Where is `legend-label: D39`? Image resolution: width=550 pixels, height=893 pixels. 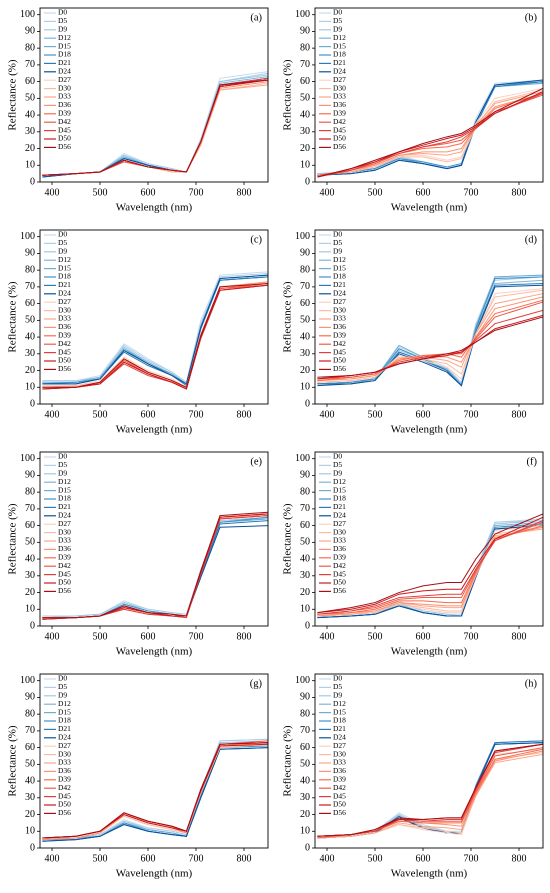
legend-label: D39 is located at coordinates (64, 779).